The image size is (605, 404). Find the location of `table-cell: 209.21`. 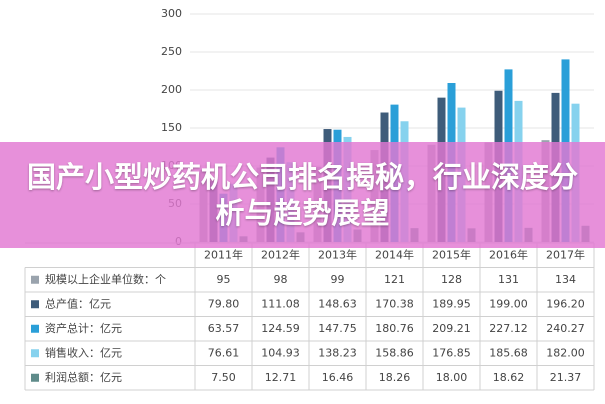

table-cell: 209.21 is located at coordinates (451, 328).